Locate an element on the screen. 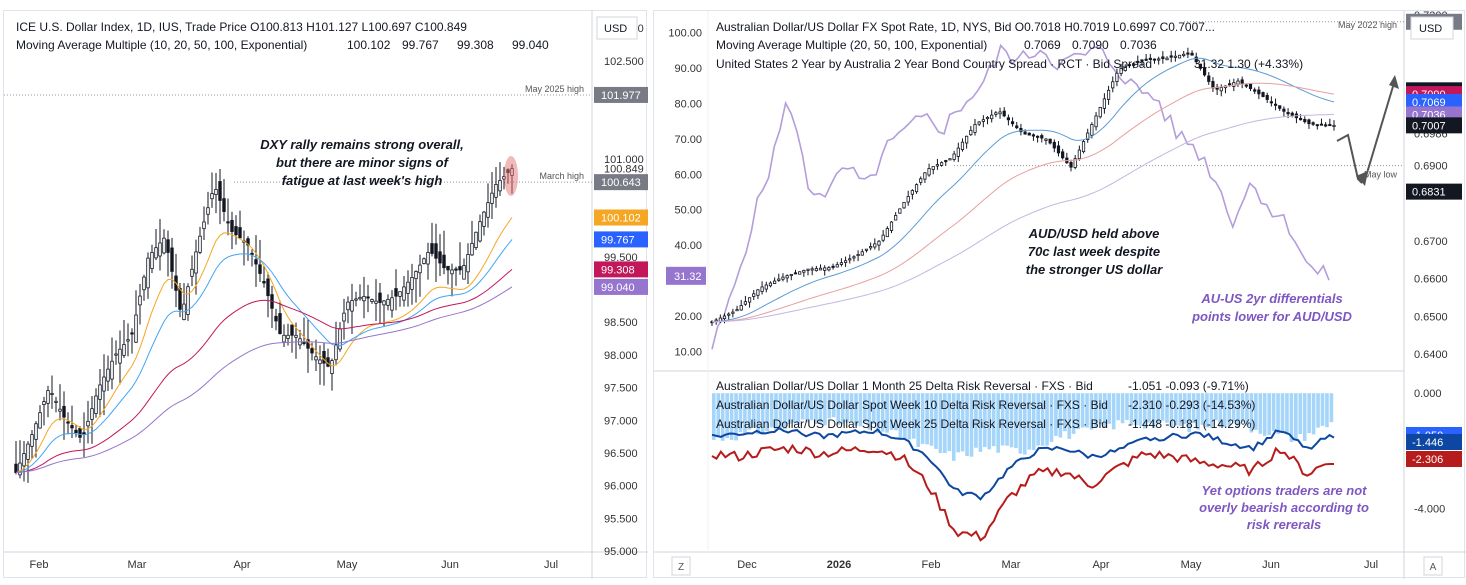 The image size is (1466, 585). price-tag: 99.767 is located at coordinates (621, 239).